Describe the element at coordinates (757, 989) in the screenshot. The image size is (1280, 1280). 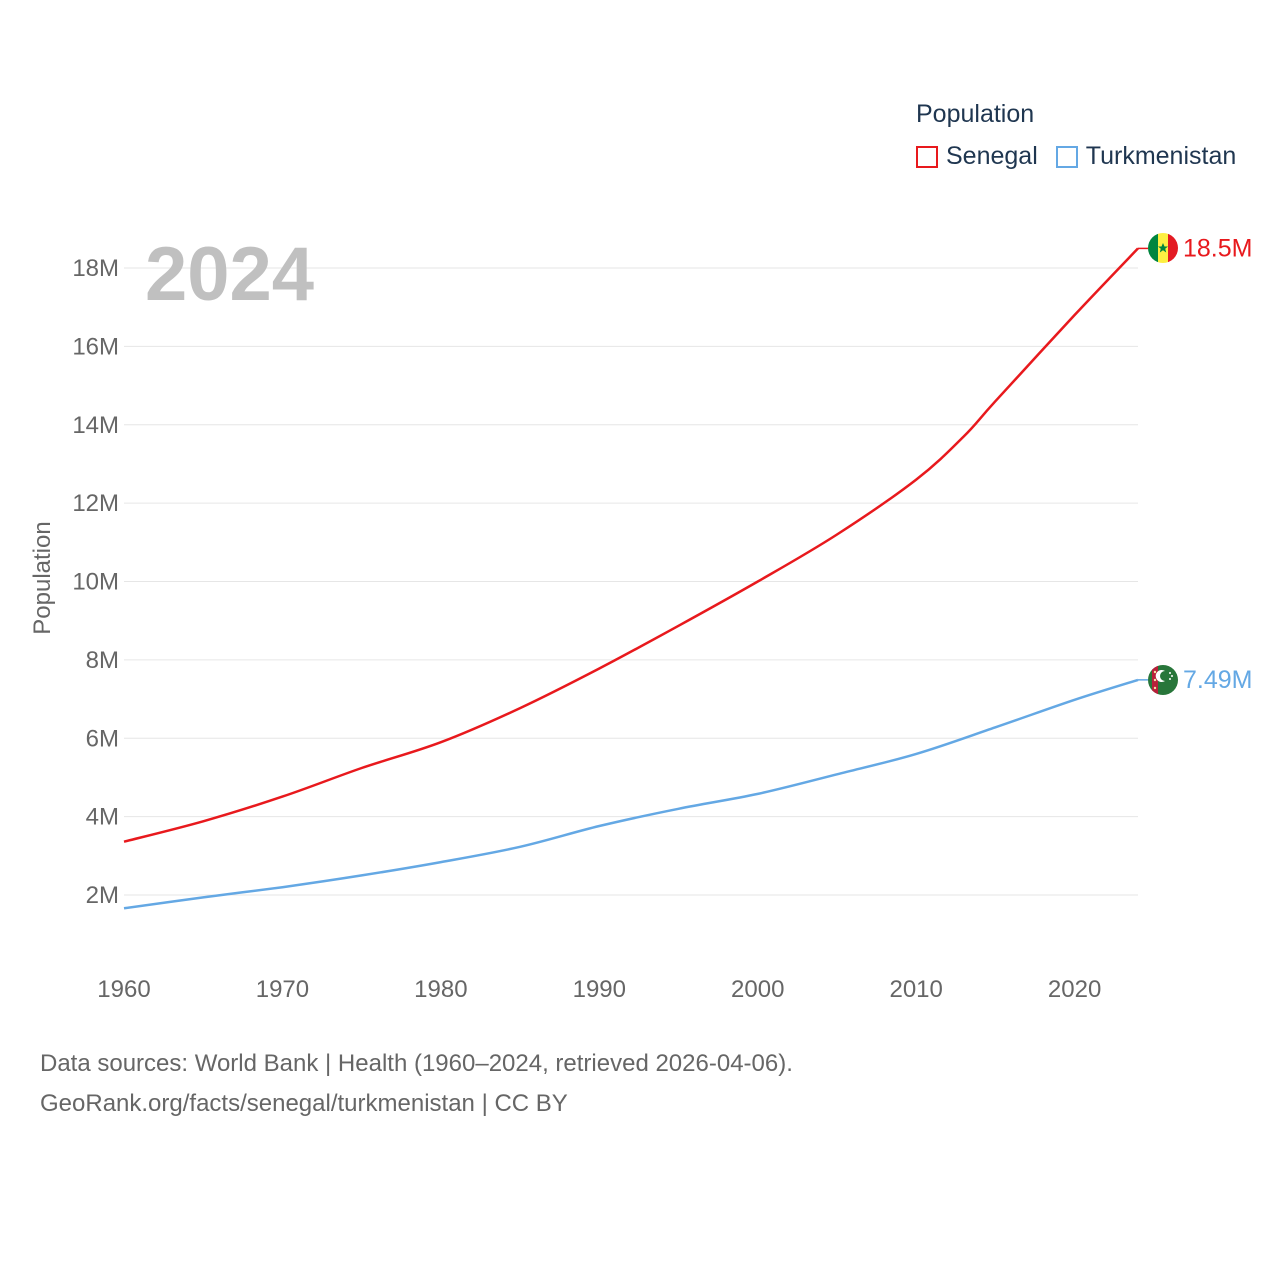
I see `x-tick-label: 2000` at that location.